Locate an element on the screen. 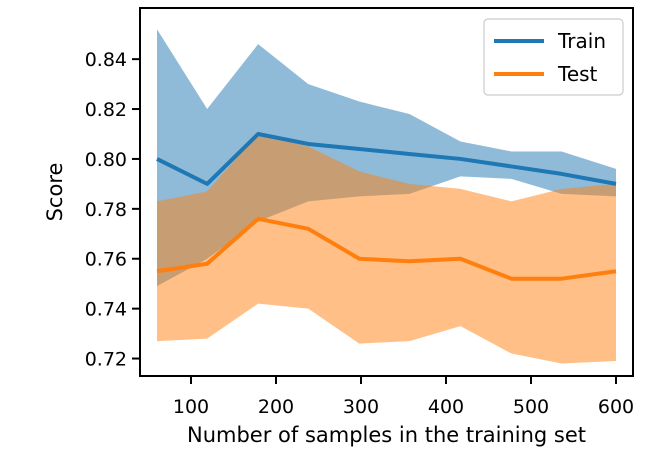 This screenshot has height=455, width=647. y-tick-label: 0.82 is located at coordinates (106, 110).